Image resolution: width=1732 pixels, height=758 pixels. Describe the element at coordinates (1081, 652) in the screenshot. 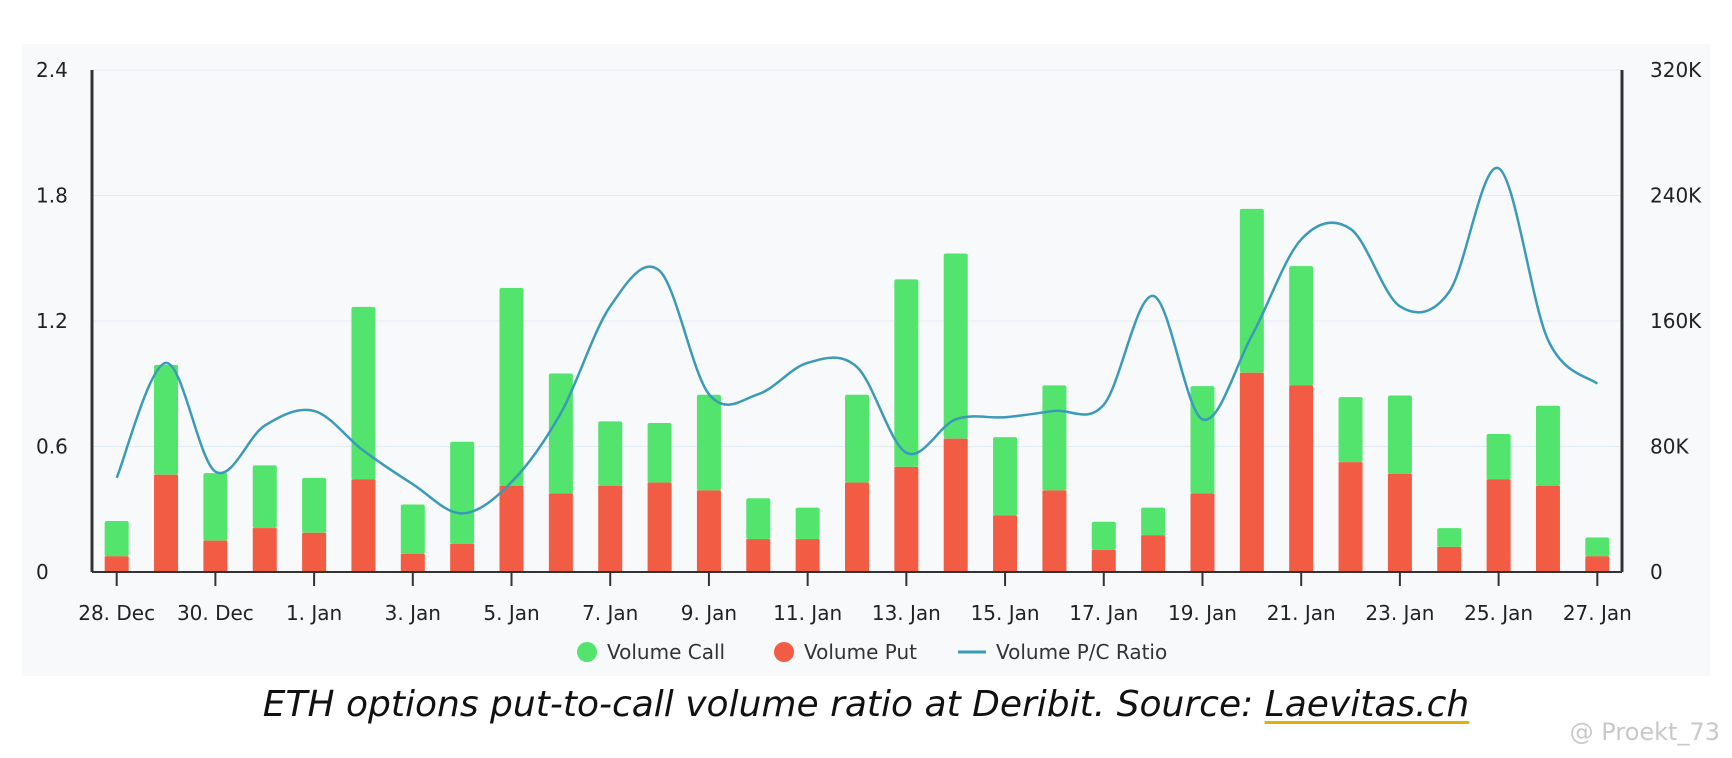

I see `legend-label-ratio: Volume P/C Ratio` at that location.